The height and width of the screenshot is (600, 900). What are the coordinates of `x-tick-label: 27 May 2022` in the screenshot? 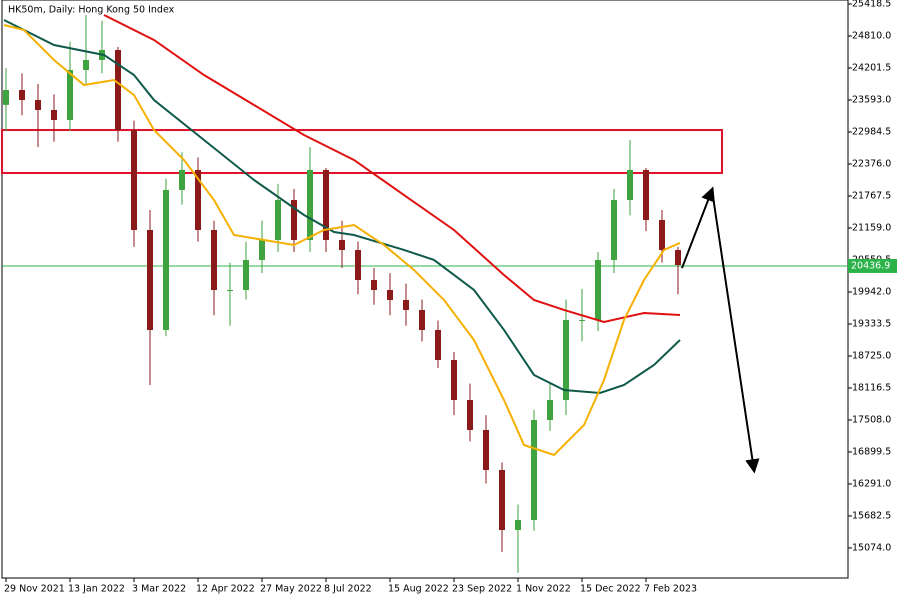 It's located at (291, 589).